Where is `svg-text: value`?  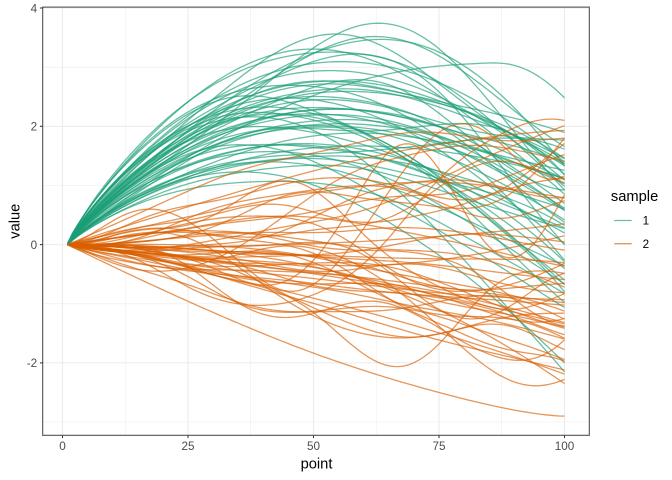
svg-text: value is located at coordinates (16, 221).